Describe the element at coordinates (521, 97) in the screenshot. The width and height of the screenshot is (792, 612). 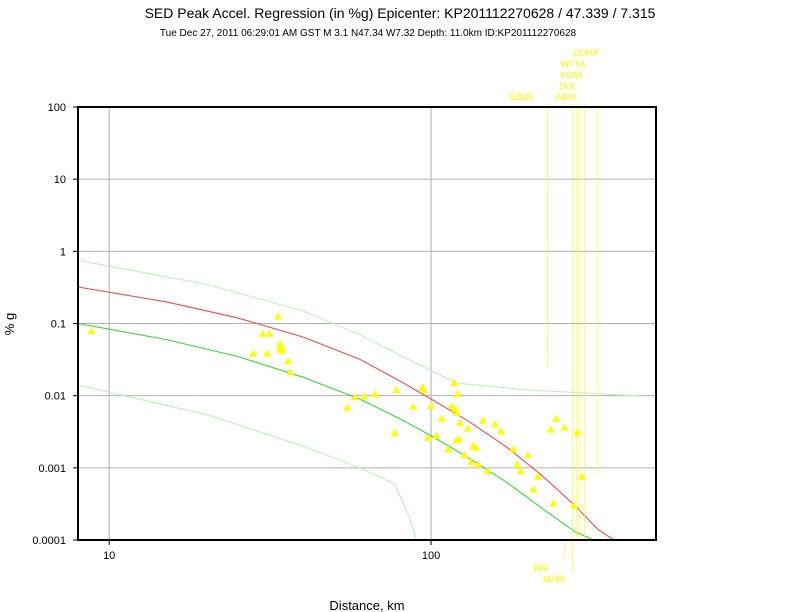
I see `station-label-0: SZER` at that location.